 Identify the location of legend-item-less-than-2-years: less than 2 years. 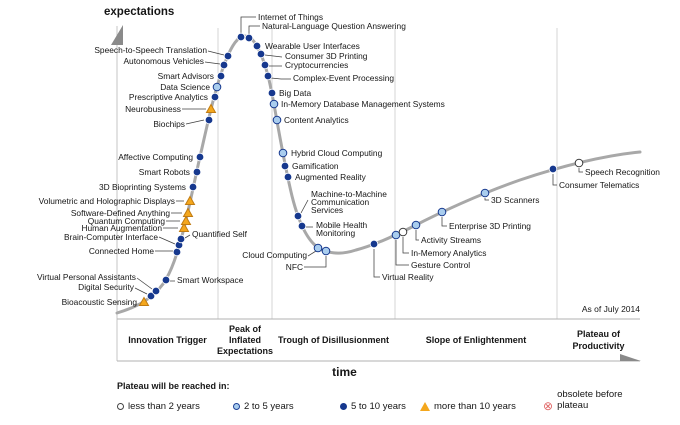
(158, 406).